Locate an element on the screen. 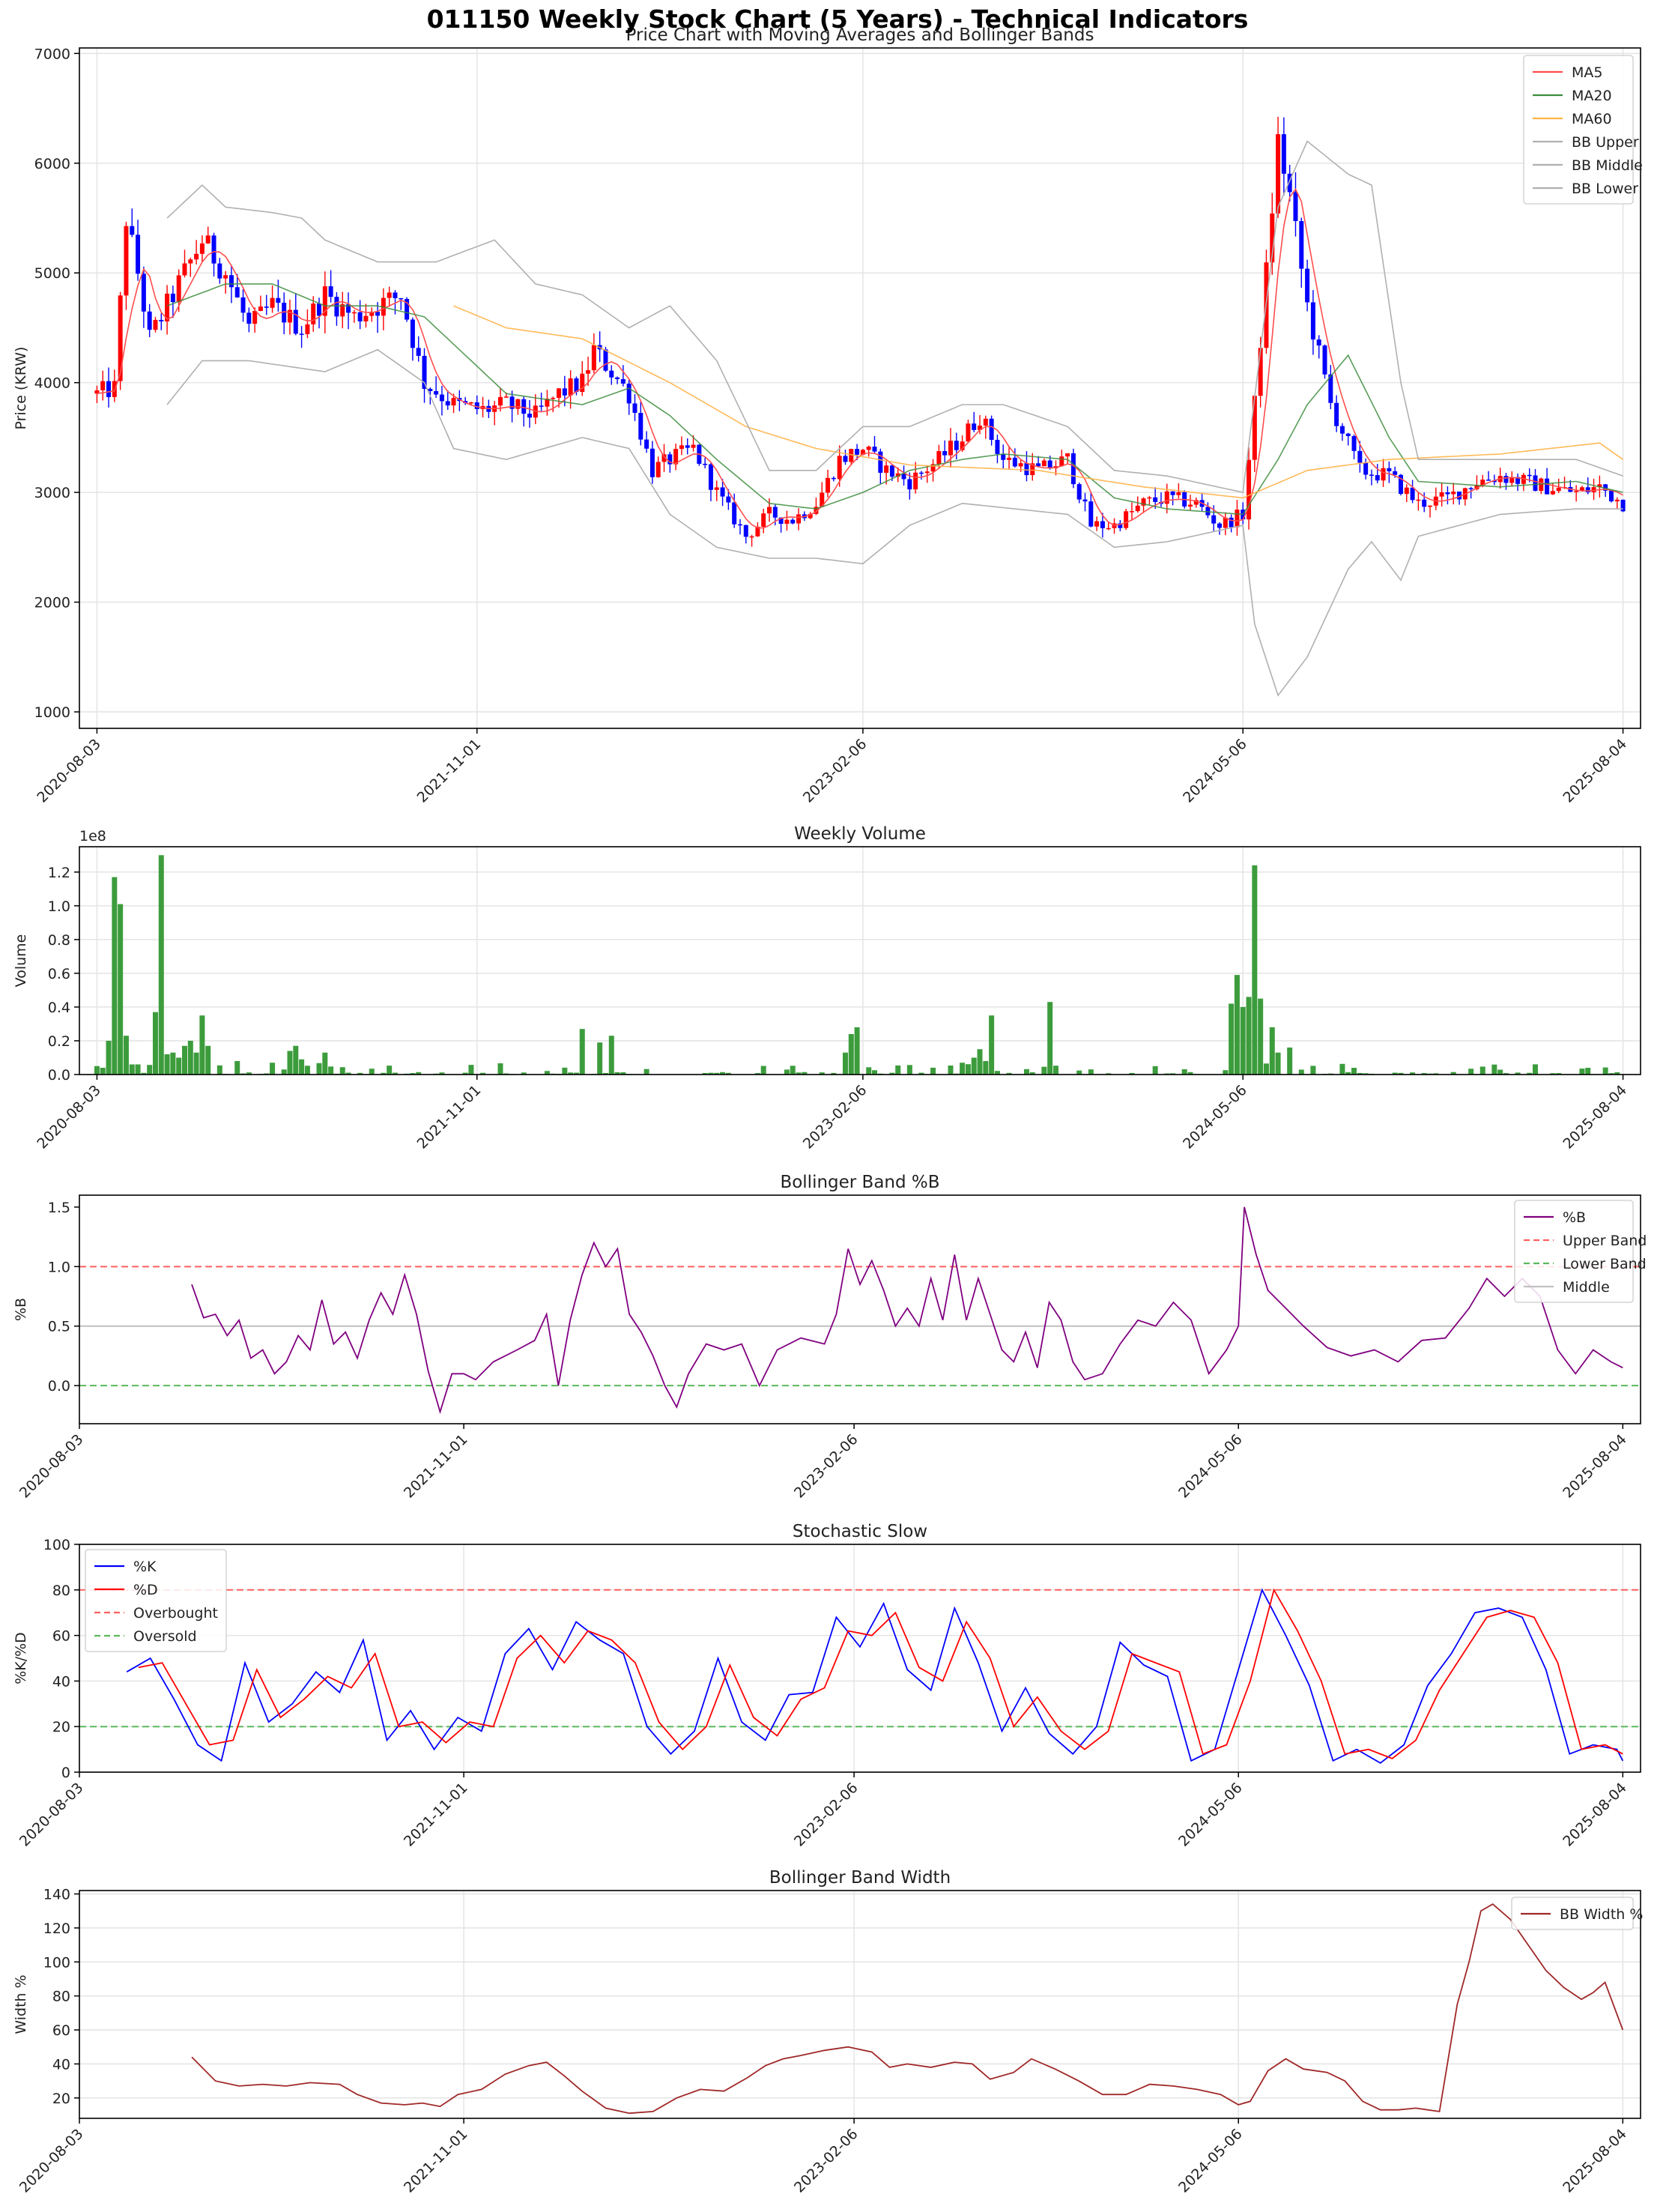 The width and height of the screenshot is (1675, 2212). y-axis-label: Price (KRW) is located at coordinates (21, 389).